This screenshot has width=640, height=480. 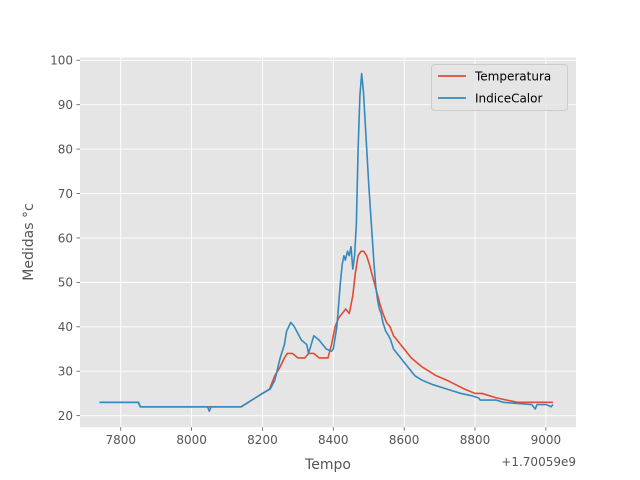 I want to click on x-axis-ticks: 7800 8000 8200 8400 8600 8800 9000, so click(x=333, y=437).